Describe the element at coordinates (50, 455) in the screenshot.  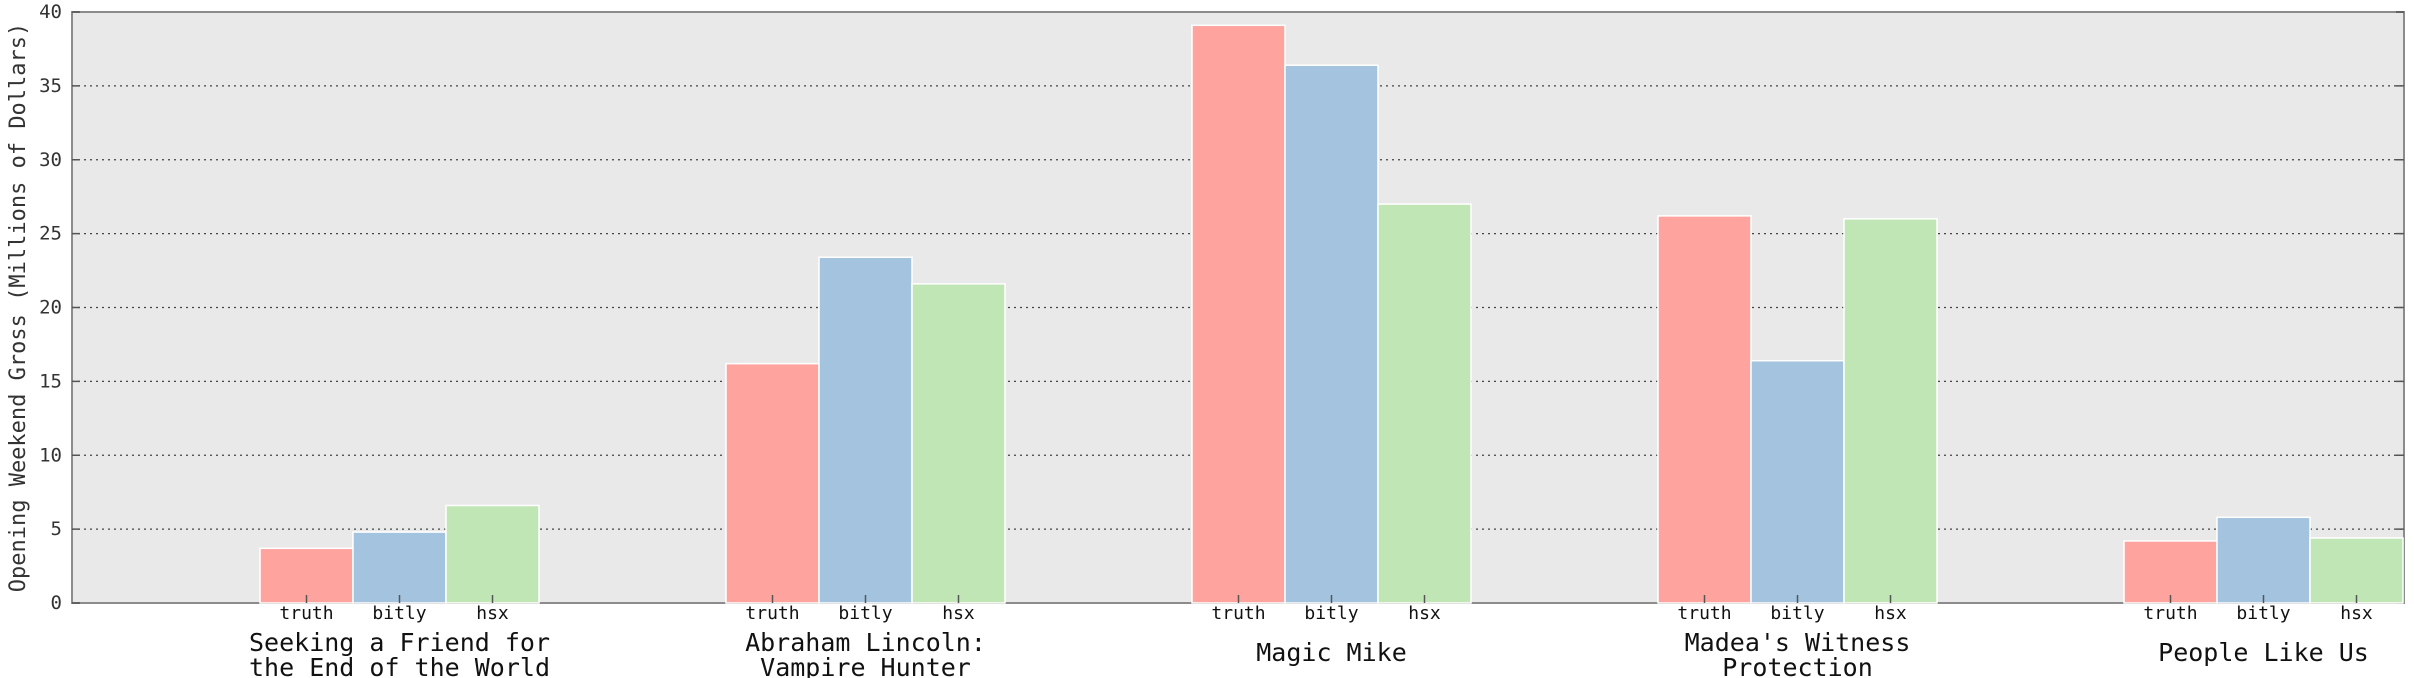
I see `y-tick-label: 10` at that location.